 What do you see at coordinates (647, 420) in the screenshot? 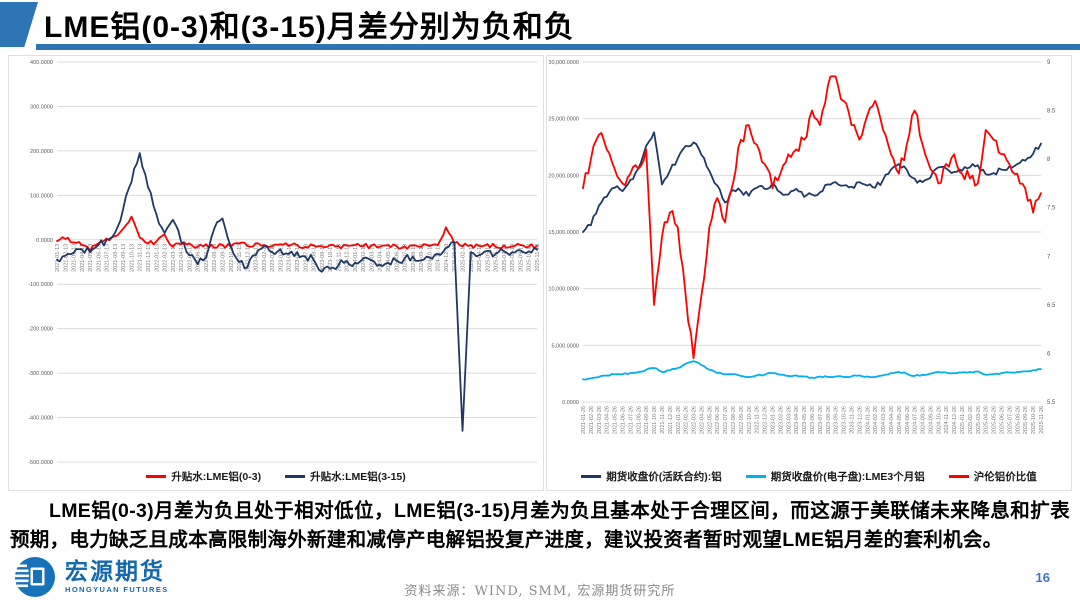
I see `svg-text: 2021-09-26` at bounding box center [647, 420].